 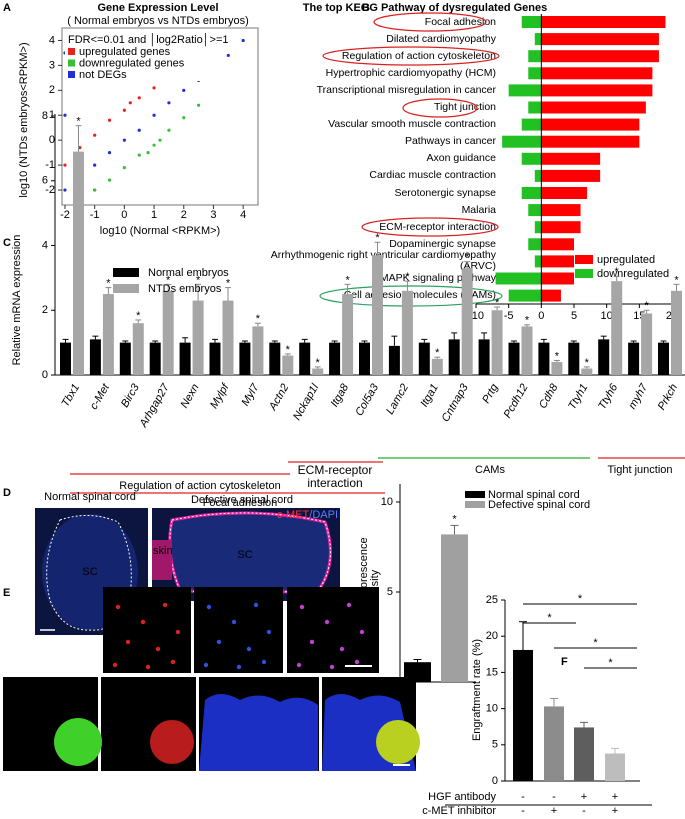 What do you see at coordinates (492, 672) in the screenshot?
I see `y-tick-label: 15` at bounding box center [492, 672].